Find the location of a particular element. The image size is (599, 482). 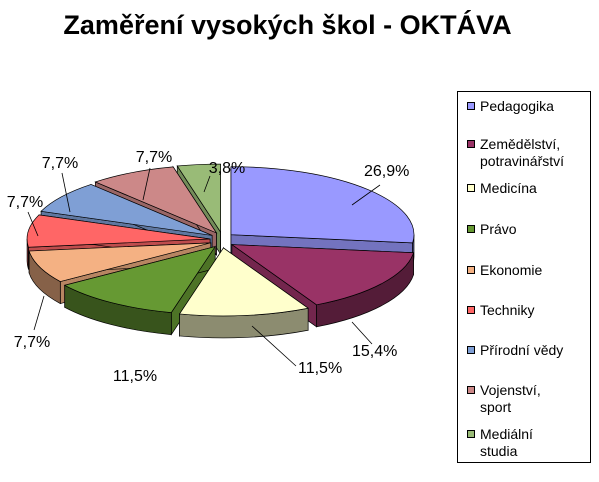

legend-label-line: Ekonomie is located at coordinates (511, 270).